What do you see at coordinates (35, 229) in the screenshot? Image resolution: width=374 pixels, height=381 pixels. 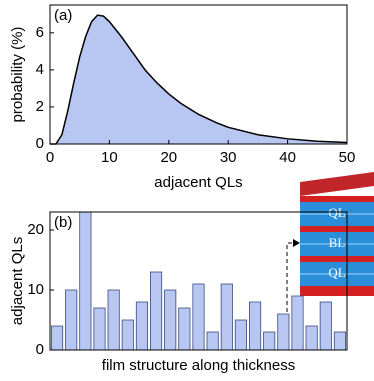 I see `y-tick-label: 20` at bounding box center [35, 229].